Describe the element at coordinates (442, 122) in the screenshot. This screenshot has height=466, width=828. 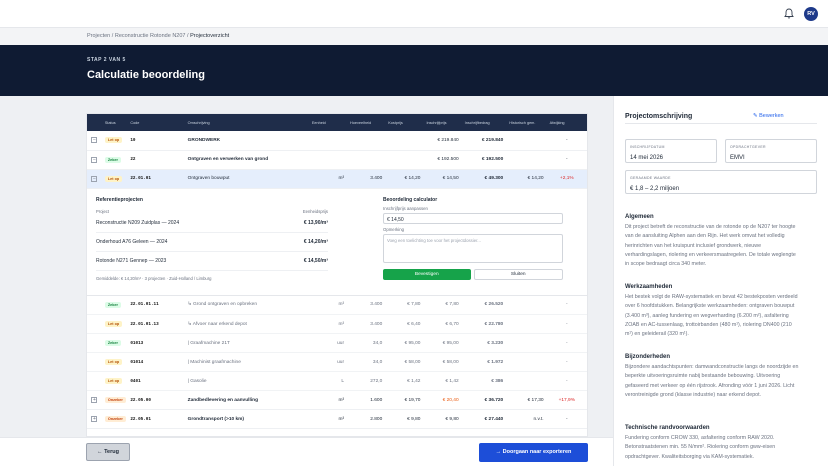
I see `col-header: Inschrijfprijs` at that location.